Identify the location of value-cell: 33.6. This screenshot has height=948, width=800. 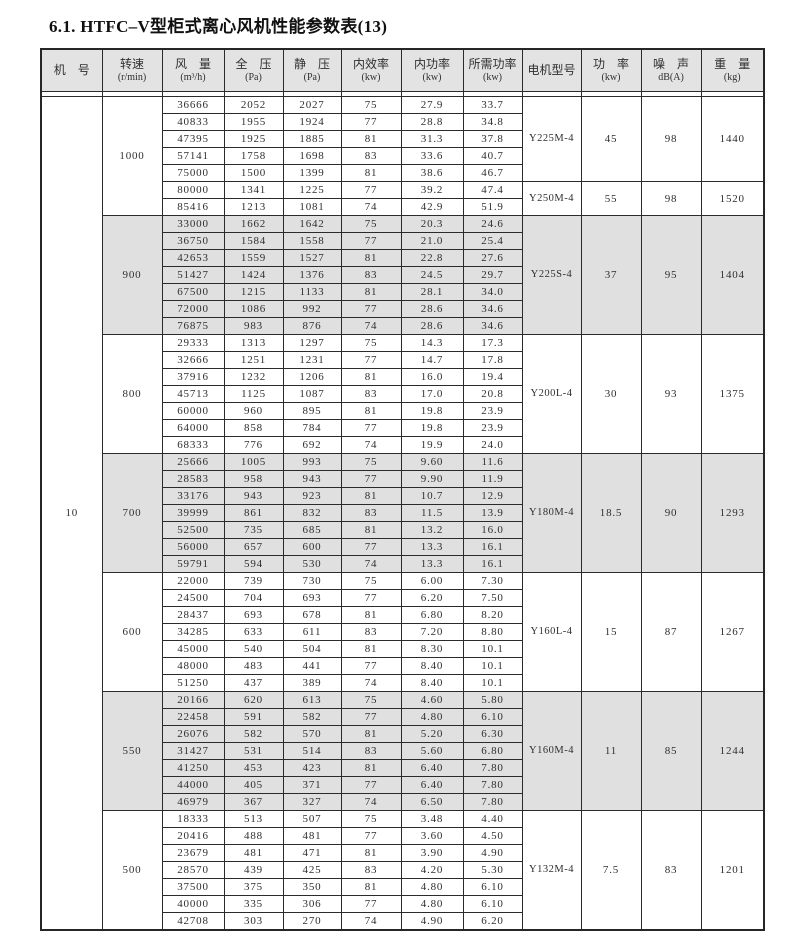
(432, 156).